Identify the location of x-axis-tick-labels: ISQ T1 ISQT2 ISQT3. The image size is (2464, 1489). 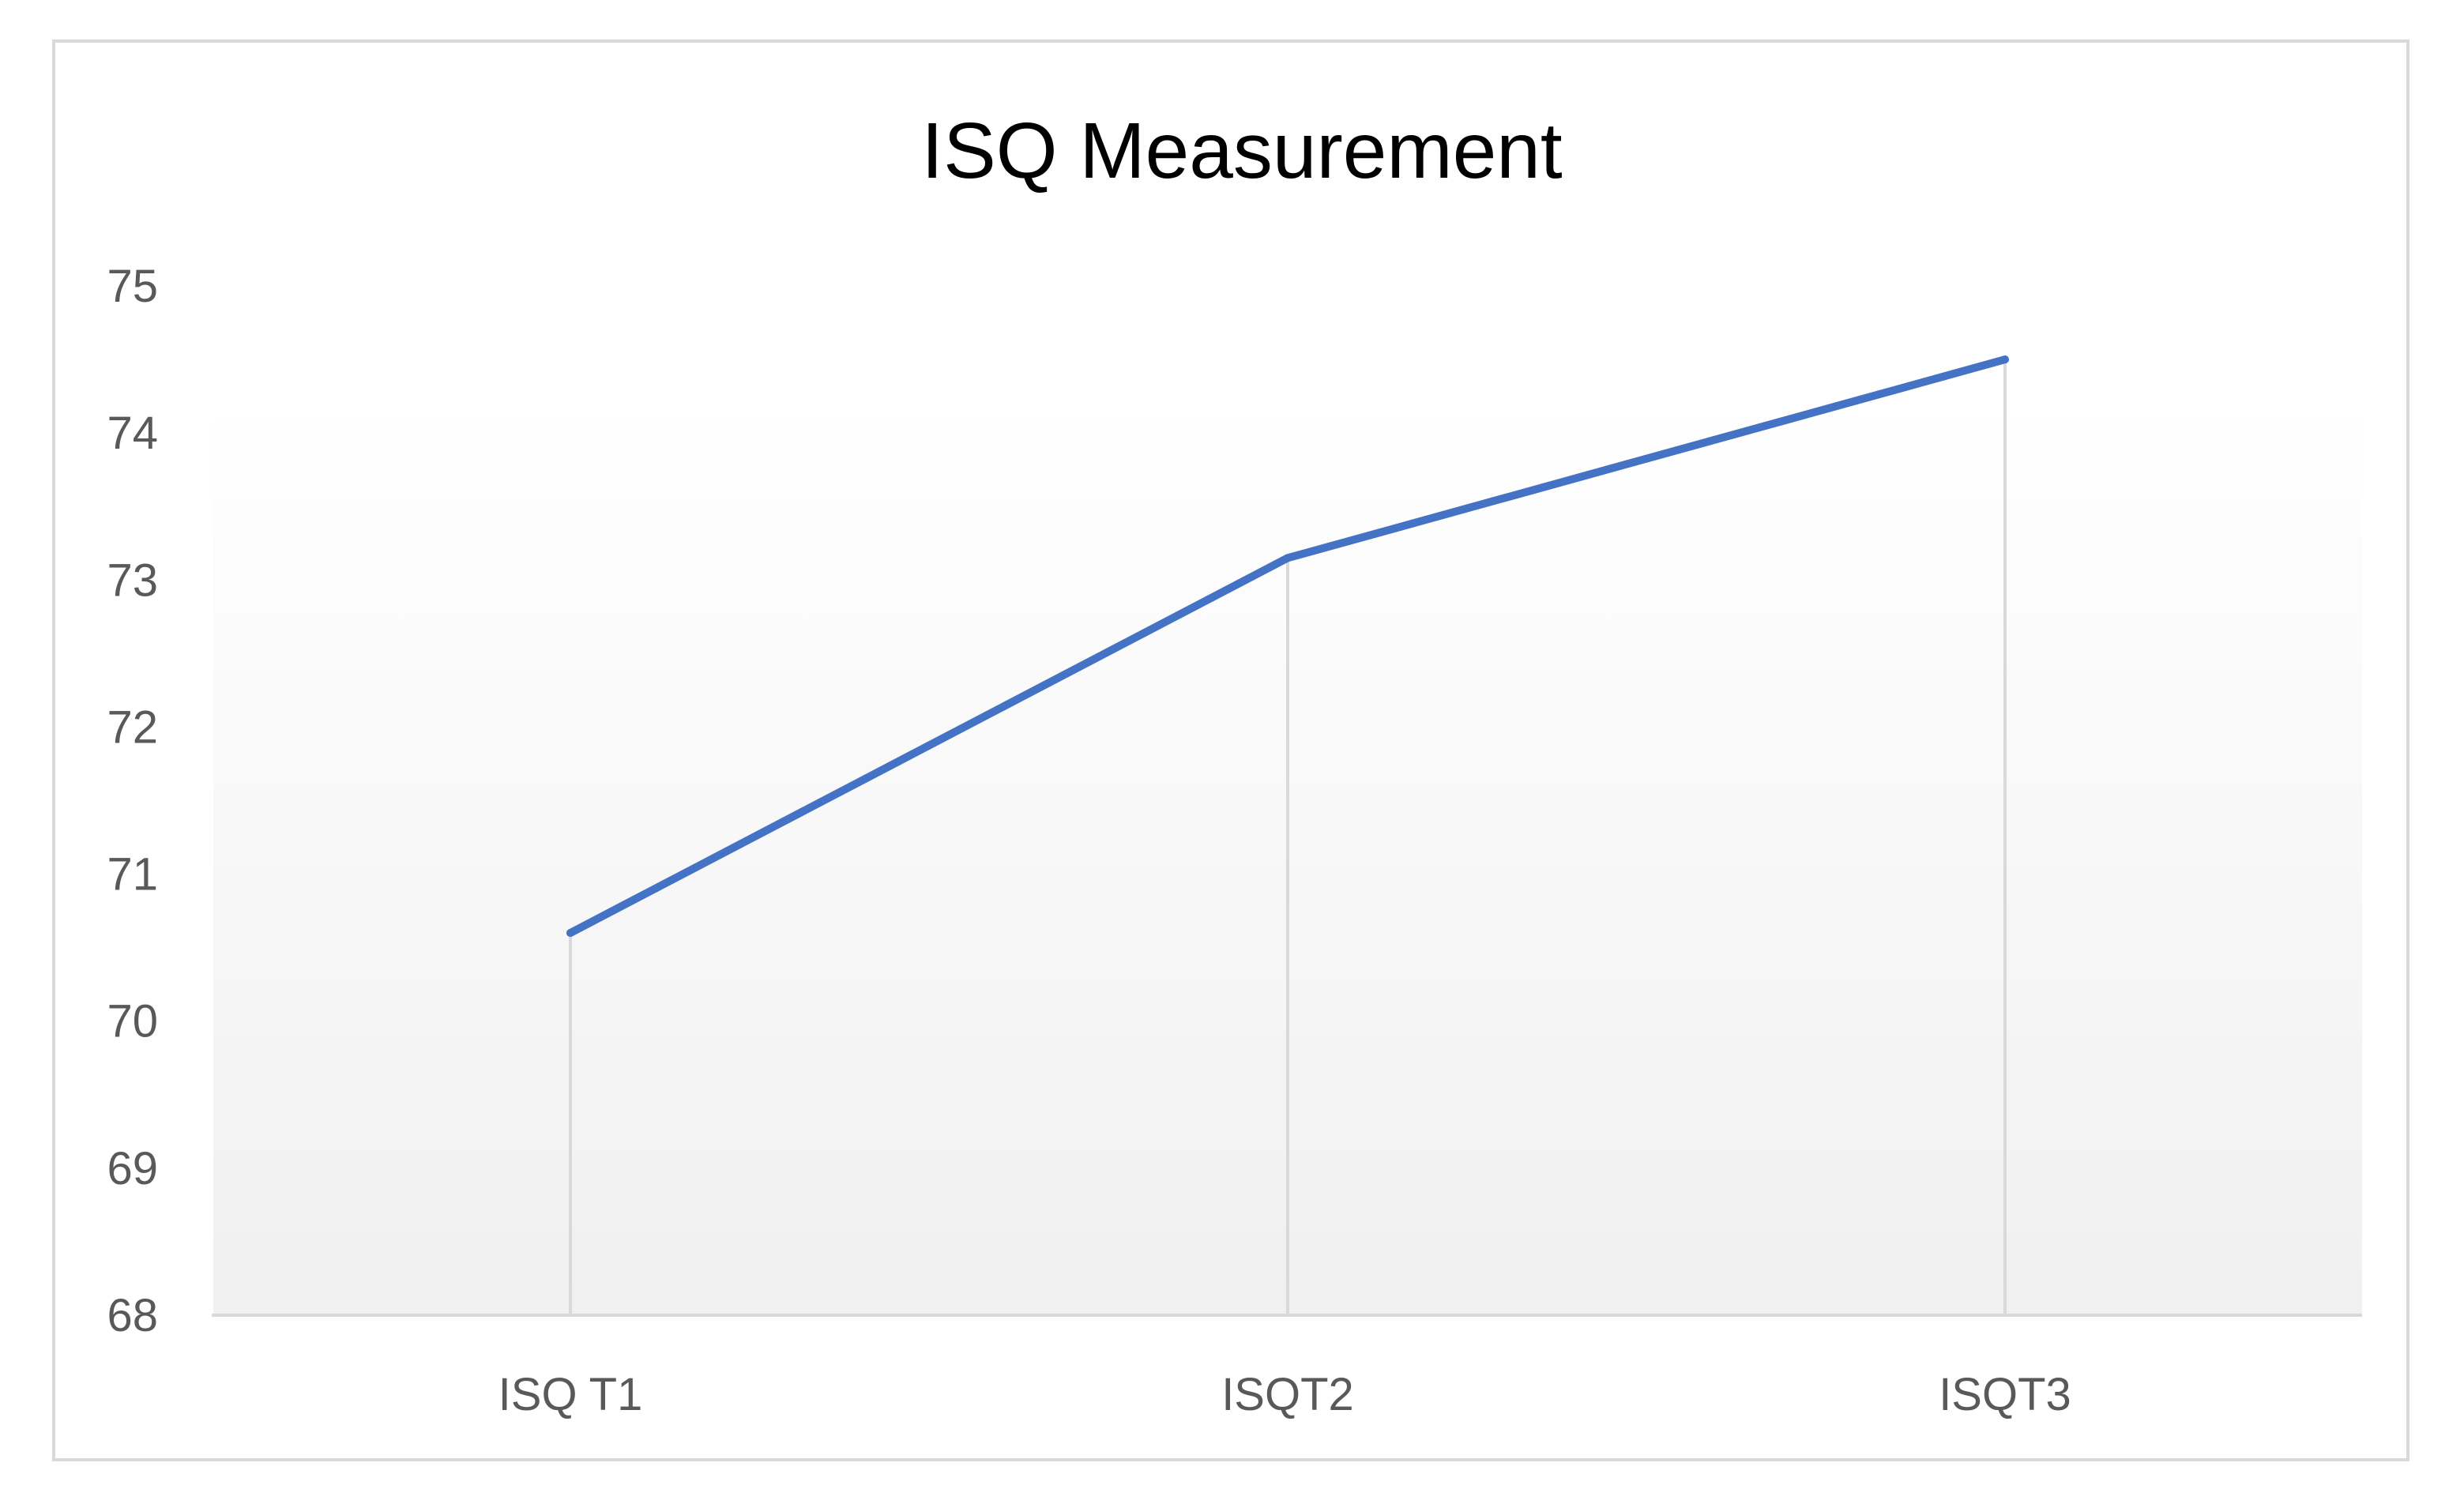
(1284, 1394).